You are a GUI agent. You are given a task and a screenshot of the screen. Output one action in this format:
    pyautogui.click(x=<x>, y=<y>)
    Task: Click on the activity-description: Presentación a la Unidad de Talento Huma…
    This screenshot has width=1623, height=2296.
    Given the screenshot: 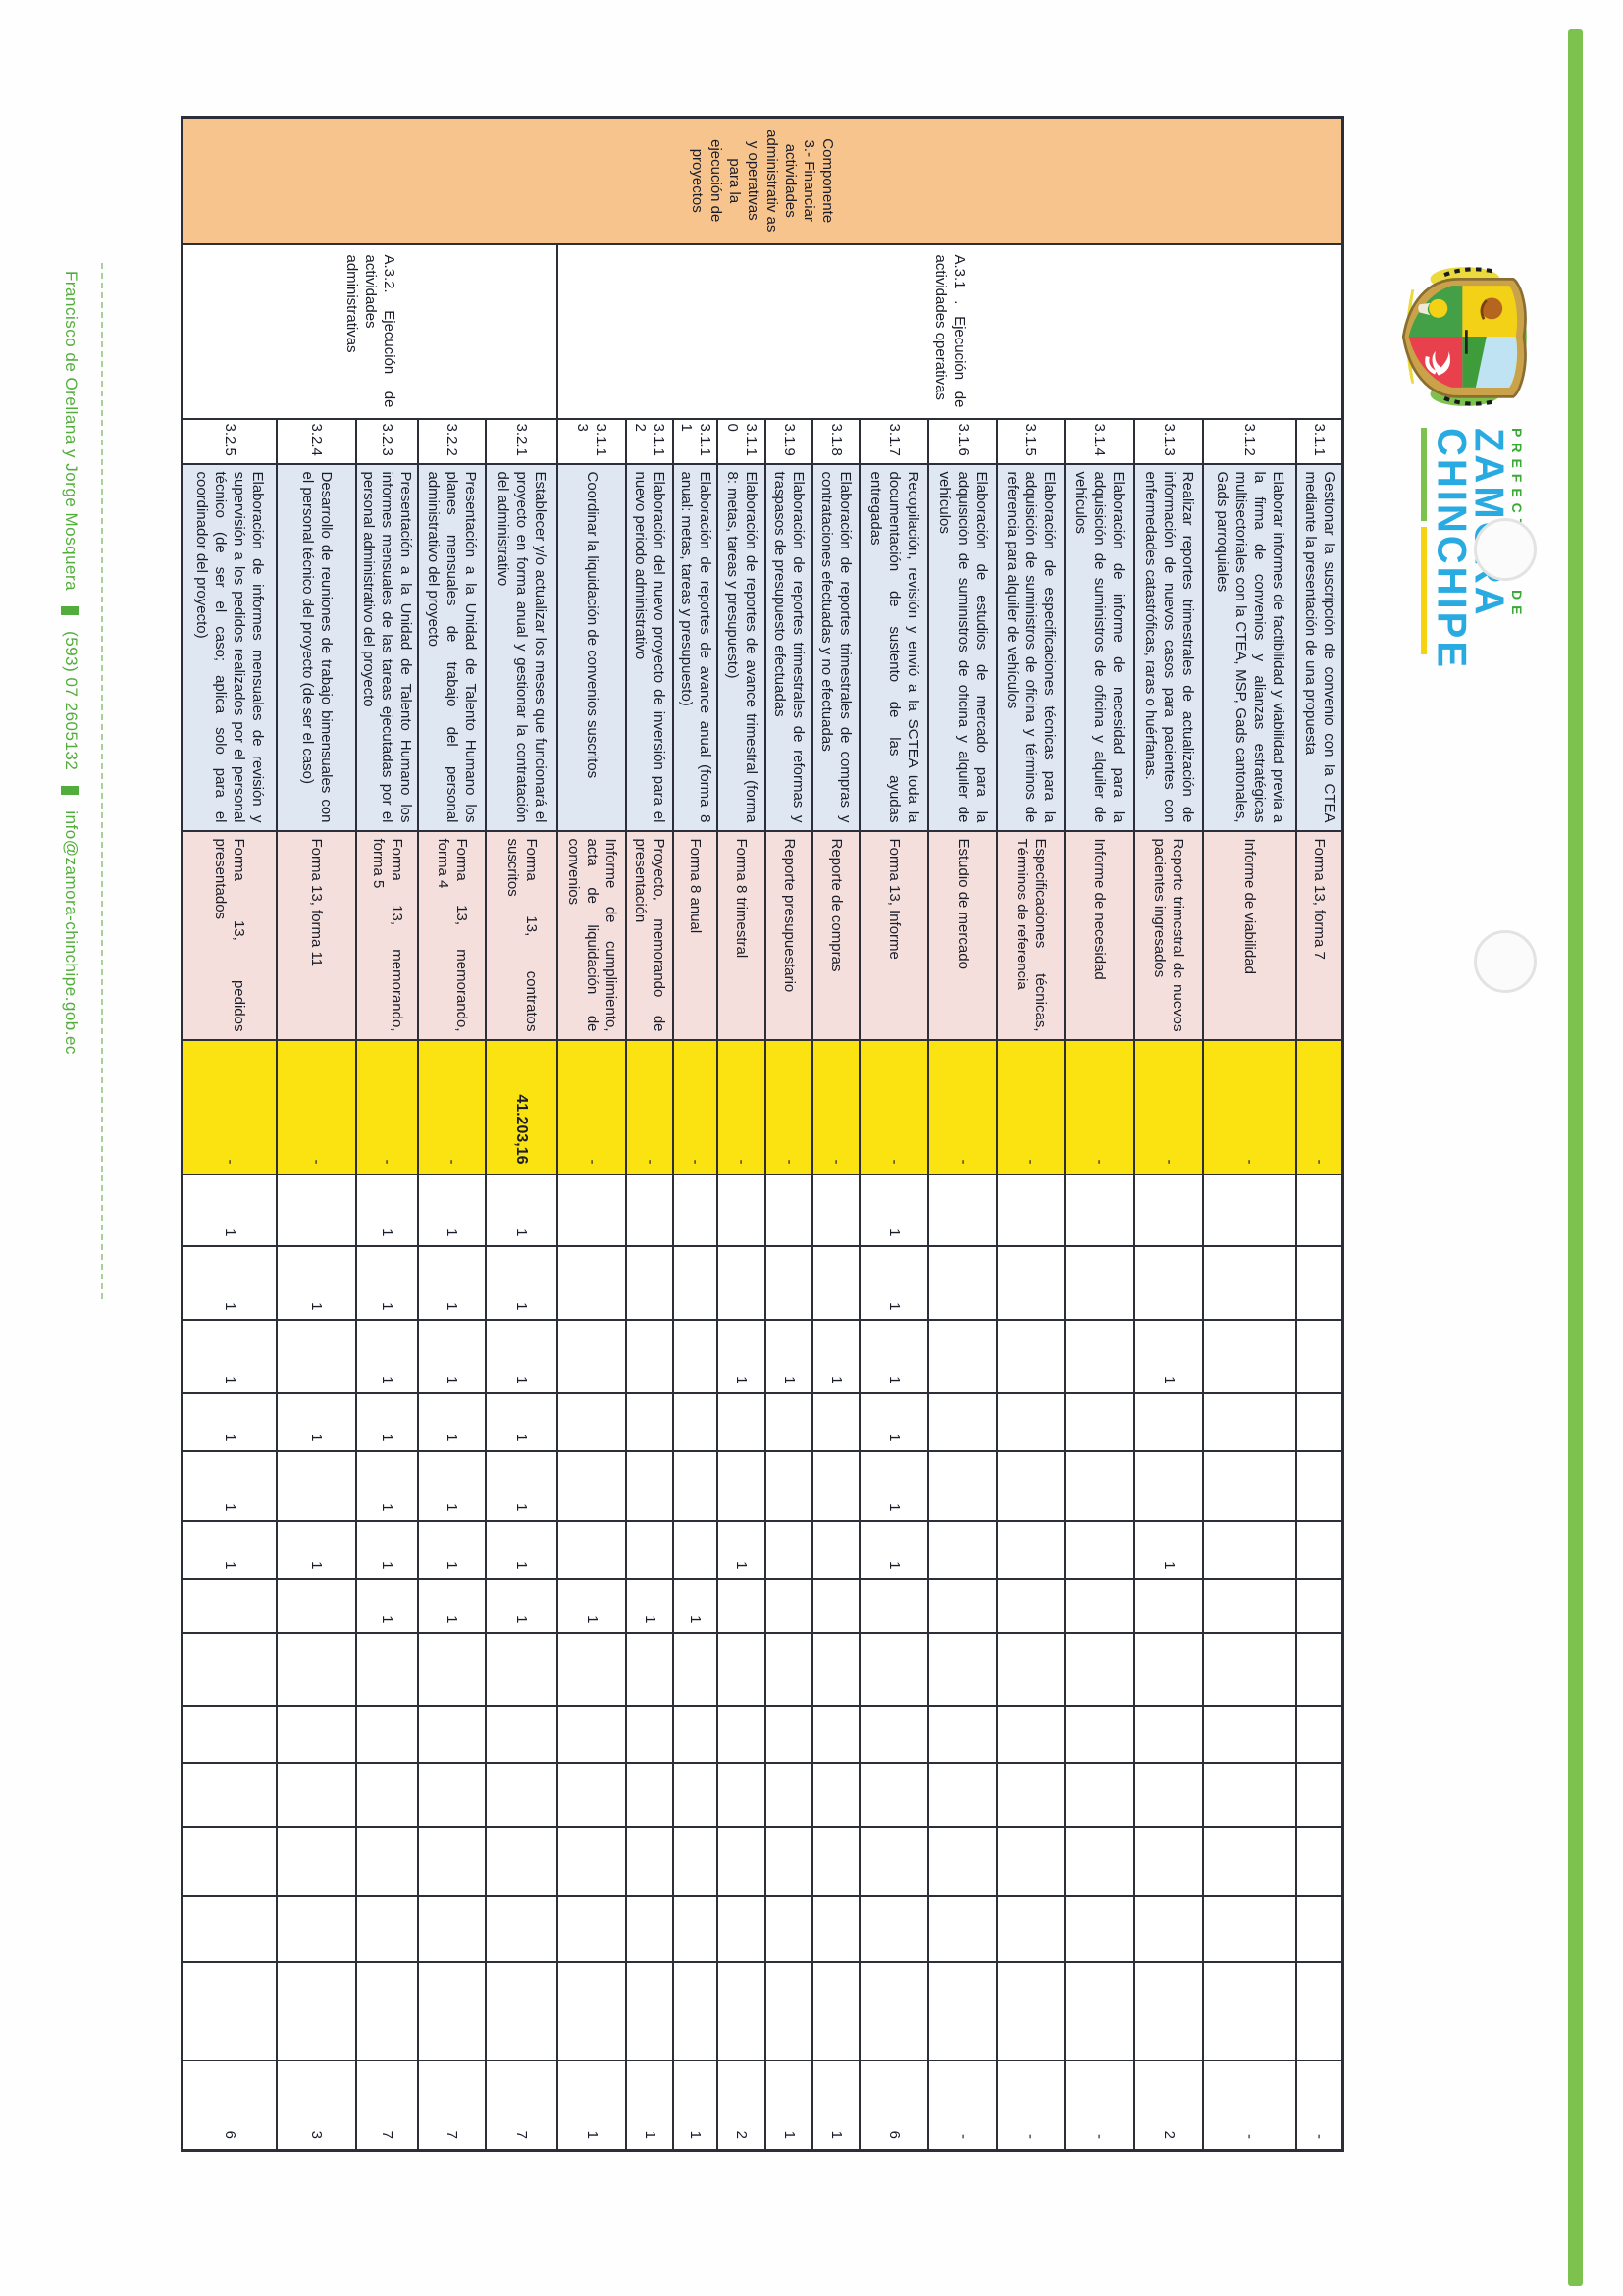 What is the action you would take?
    pyautogui.click(x=387, y=647)
    